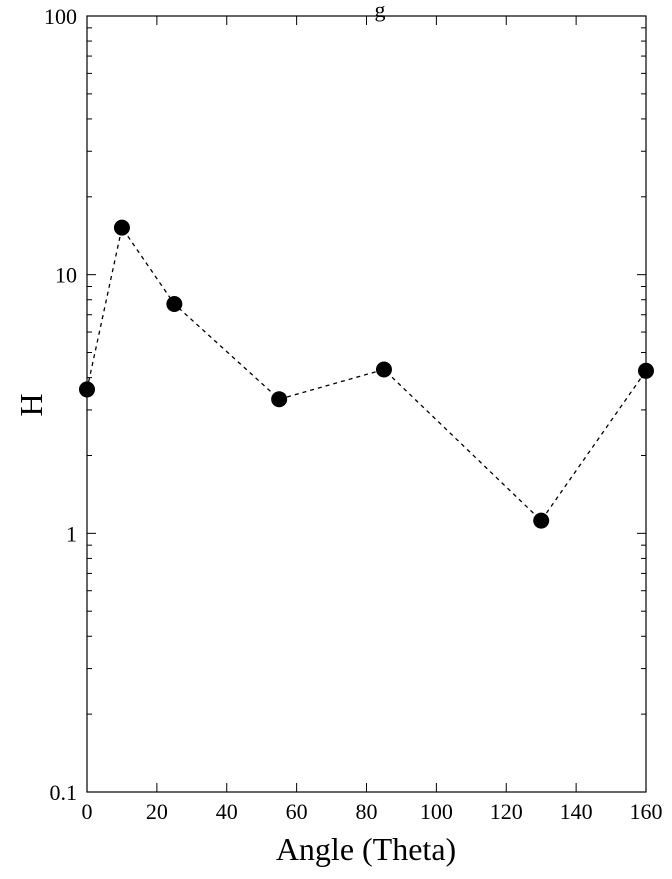 This screenshot has width=672, height=879. Describe the element at coordinates (366, 849) in the screenshot. I see `x-axis-title: Angle (Theta)` at that location.